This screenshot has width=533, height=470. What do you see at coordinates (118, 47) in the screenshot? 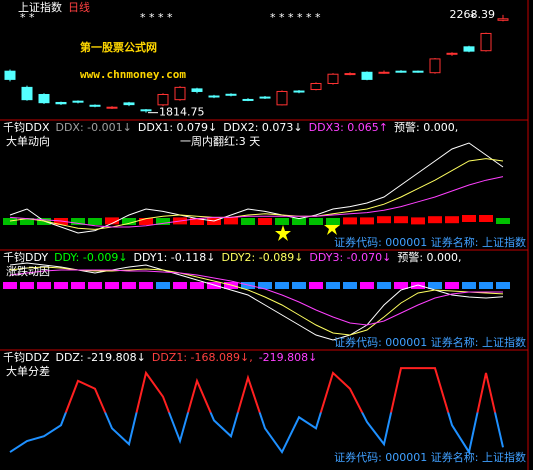
I see `watermark: 第一股票公式网` at bounding box center [118, 47].